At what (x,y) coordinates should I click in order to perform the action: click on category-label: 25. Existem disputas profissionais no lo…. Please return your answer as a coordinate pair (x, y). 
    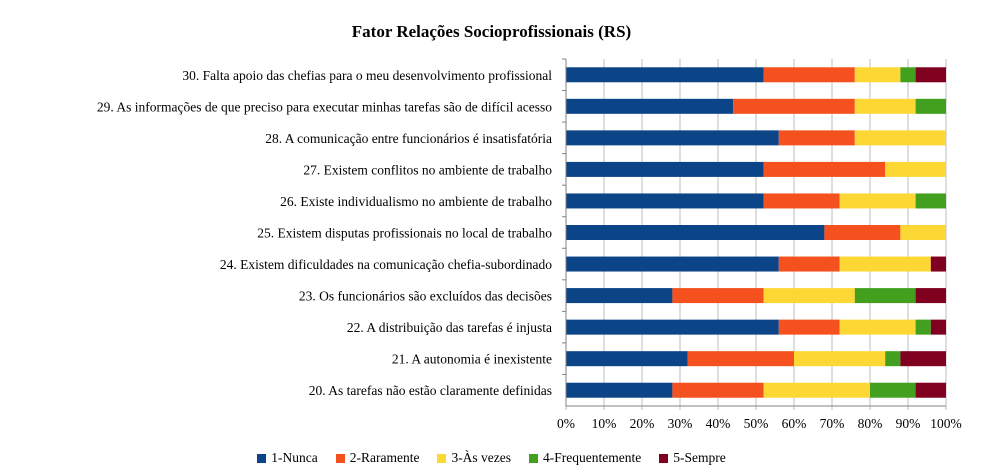
    Looking at the image, I should click on (404, 233).